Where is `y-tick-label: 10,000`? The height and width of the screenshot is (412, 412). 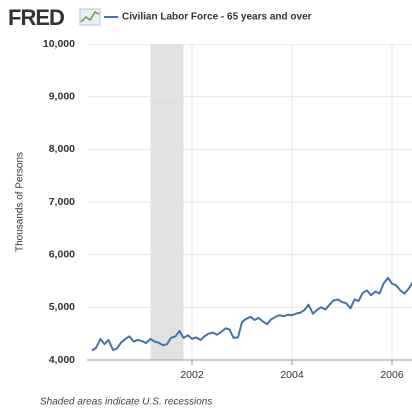 y-tick-label: 10,000 is located at coordinates (59, 44).